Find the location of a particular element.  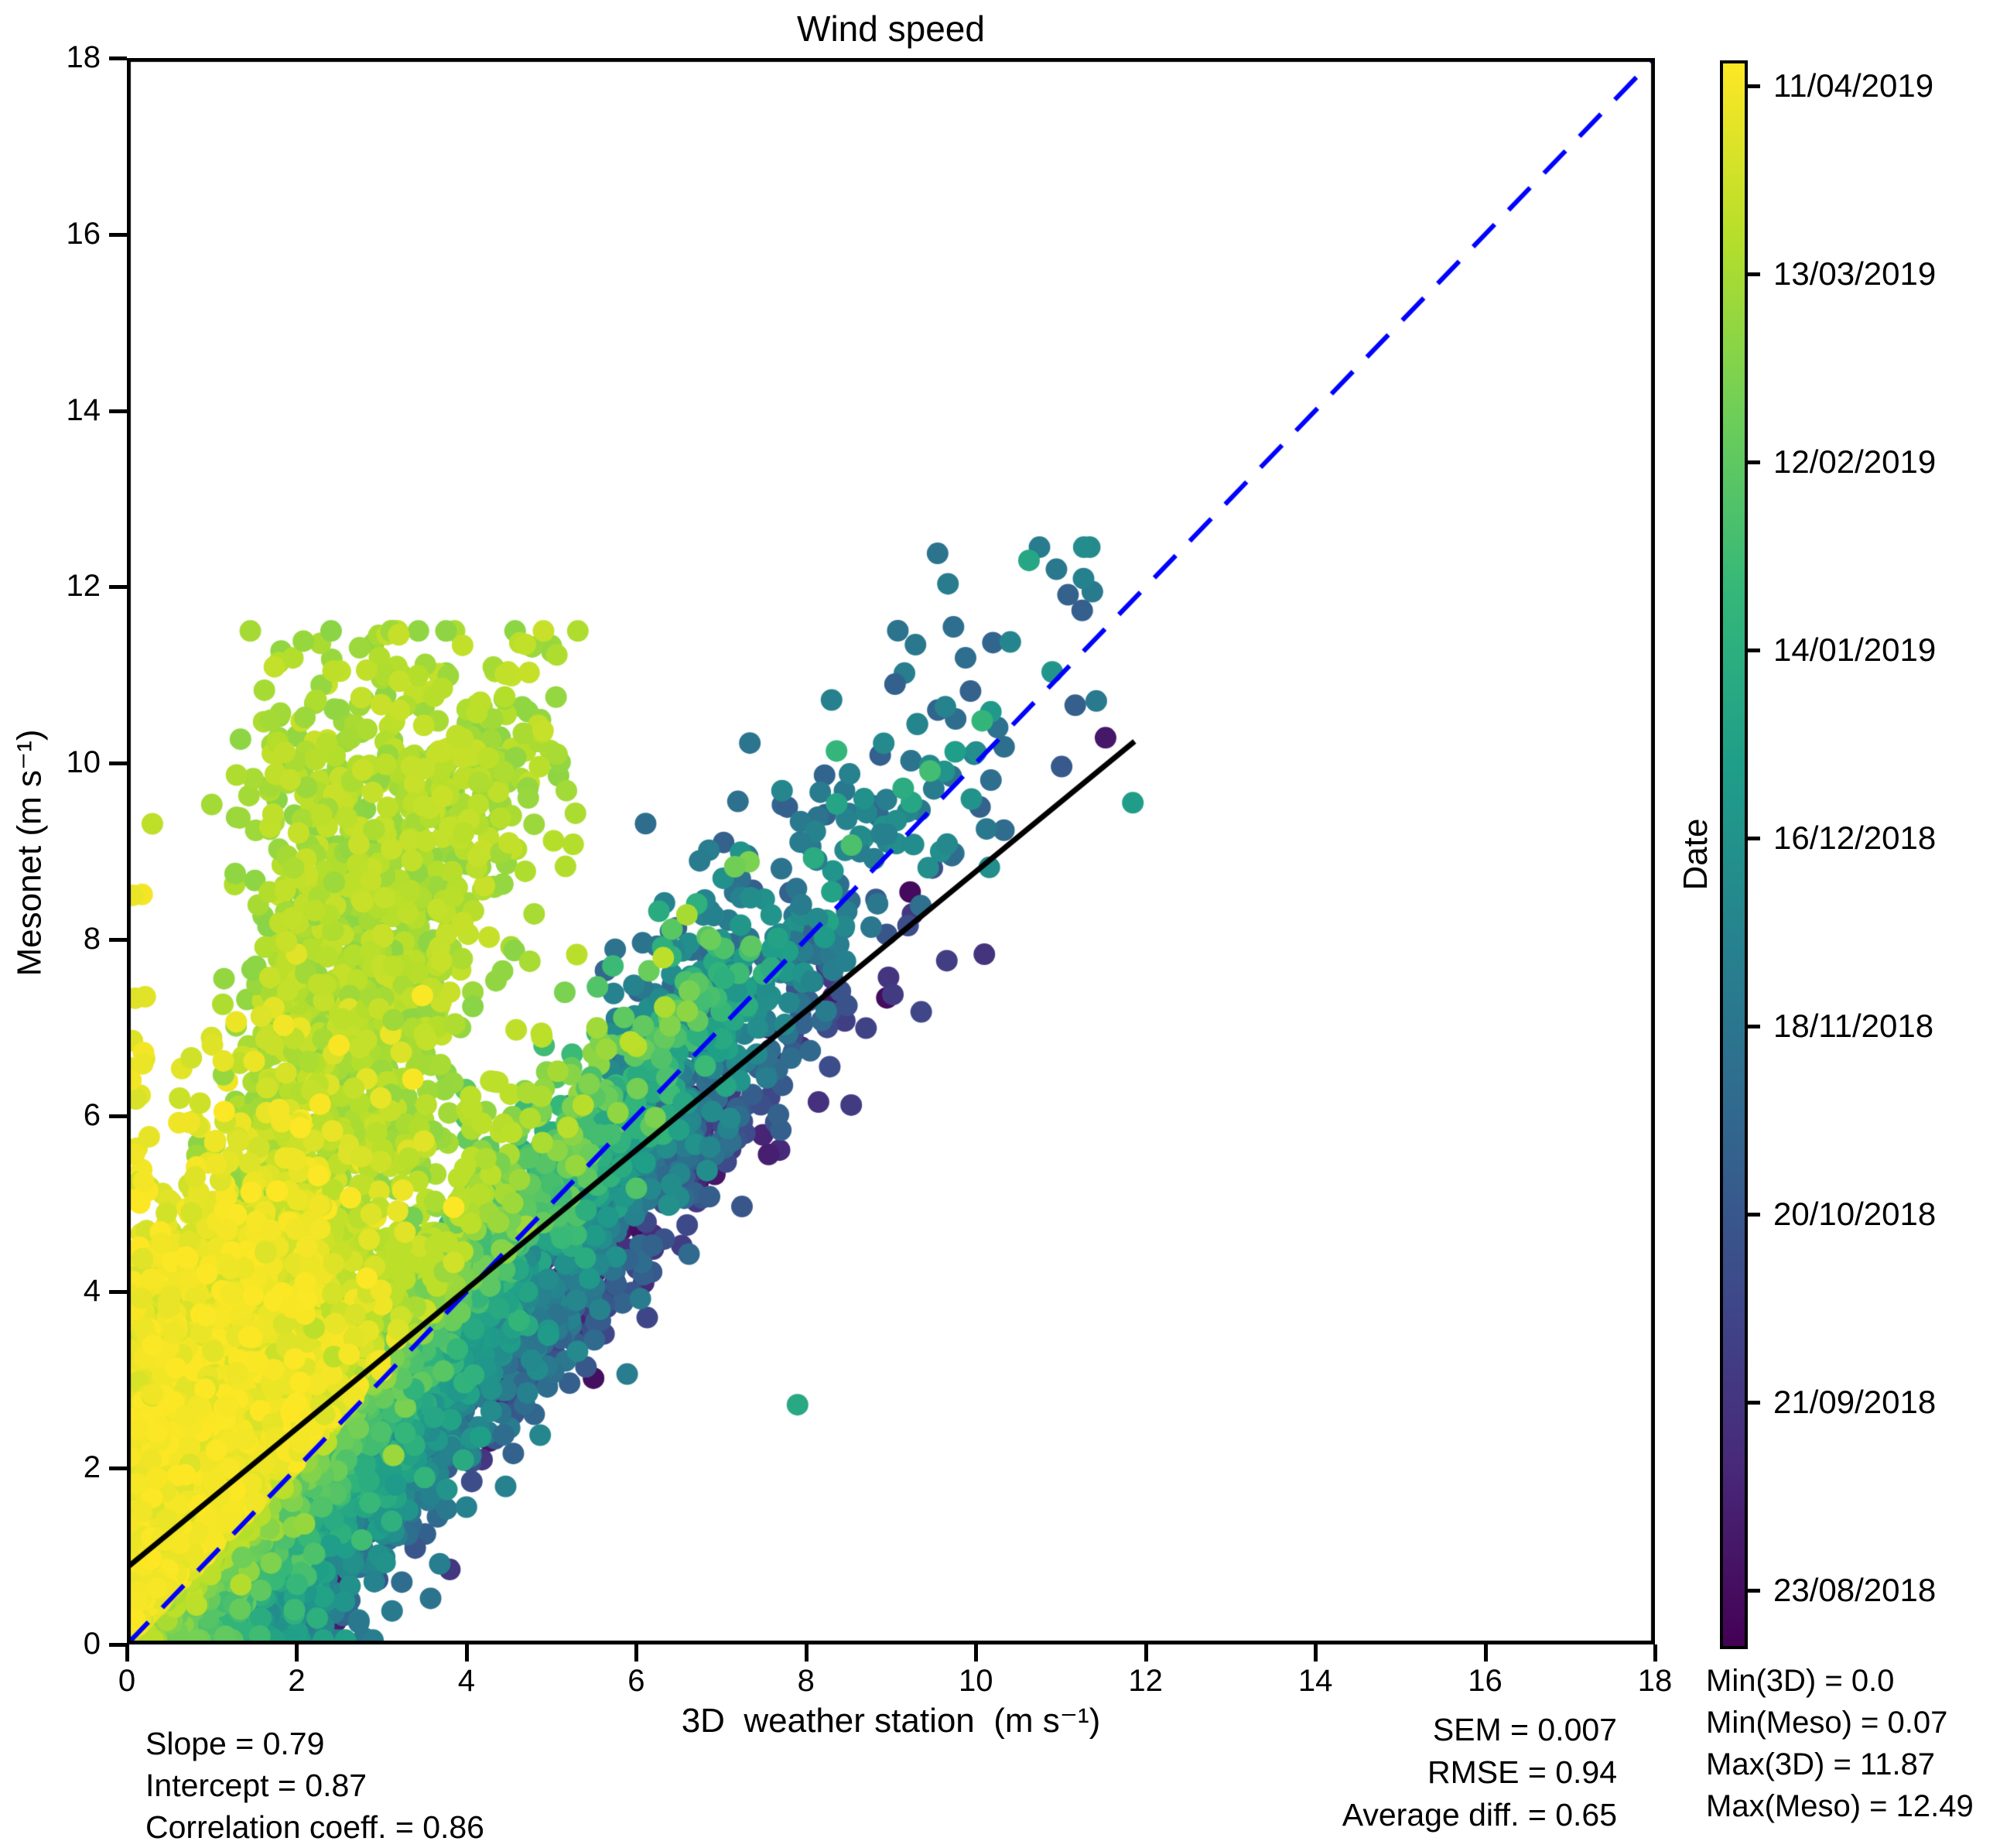

colorbar-tick-label: 18/11/2018 is located at coordinates (1853, 1025).